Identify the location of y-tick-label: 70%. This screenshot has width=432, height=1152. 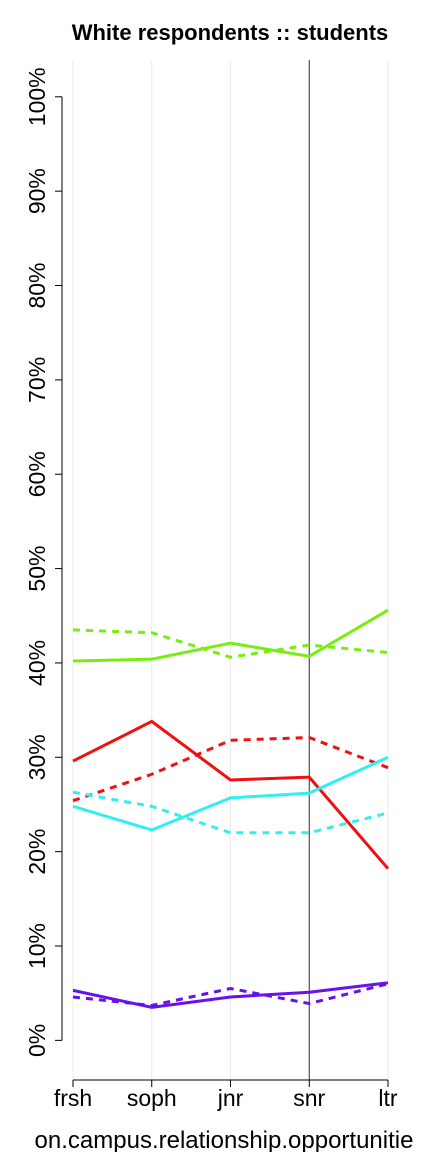
(37, 380).